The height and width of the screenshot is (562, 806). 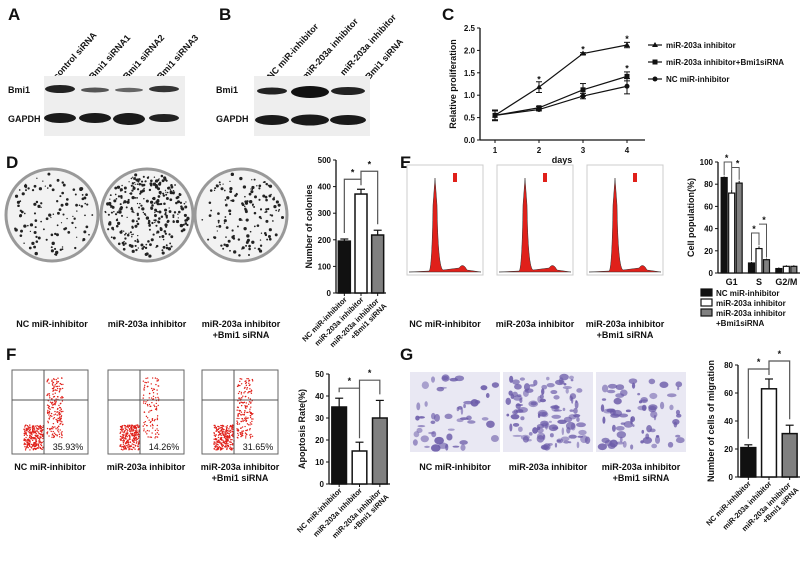 What do you see at coordinates (60, 118) in the screenshot?
I see `band` at bounding box center [60, 118].